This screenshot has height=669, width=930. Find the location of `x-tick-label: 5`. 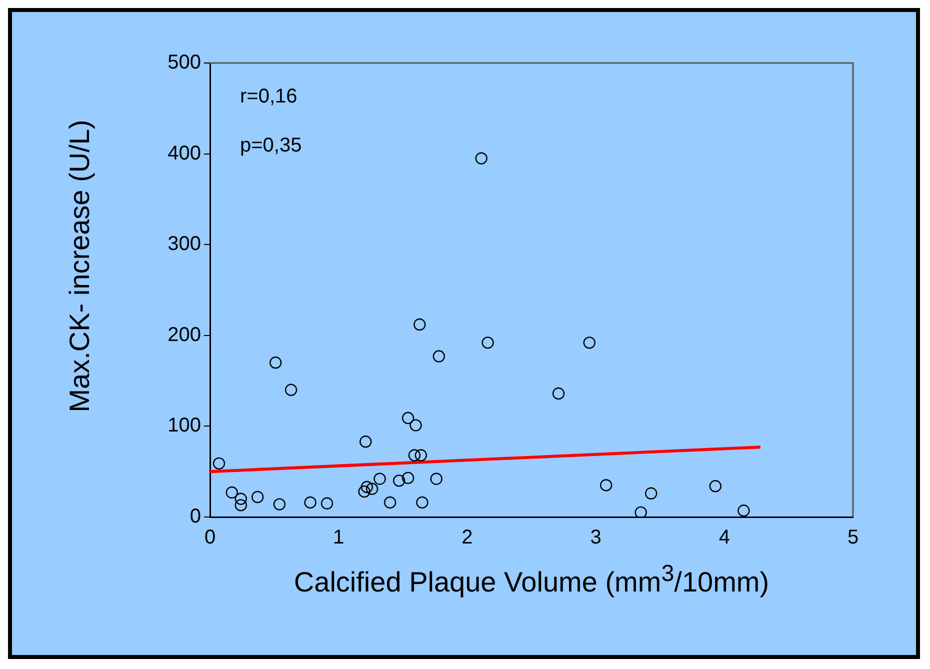

x-tick-label: 5 is located at coordinates (853, 537).